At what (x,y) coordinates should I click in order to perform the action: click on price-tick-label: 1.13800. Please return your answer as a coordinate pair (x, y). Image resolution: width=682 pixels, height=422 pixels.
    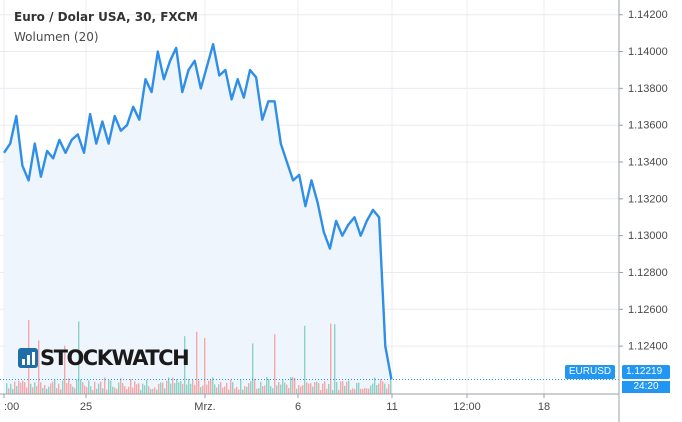
    Looking at the image, I should click on (648, 89).